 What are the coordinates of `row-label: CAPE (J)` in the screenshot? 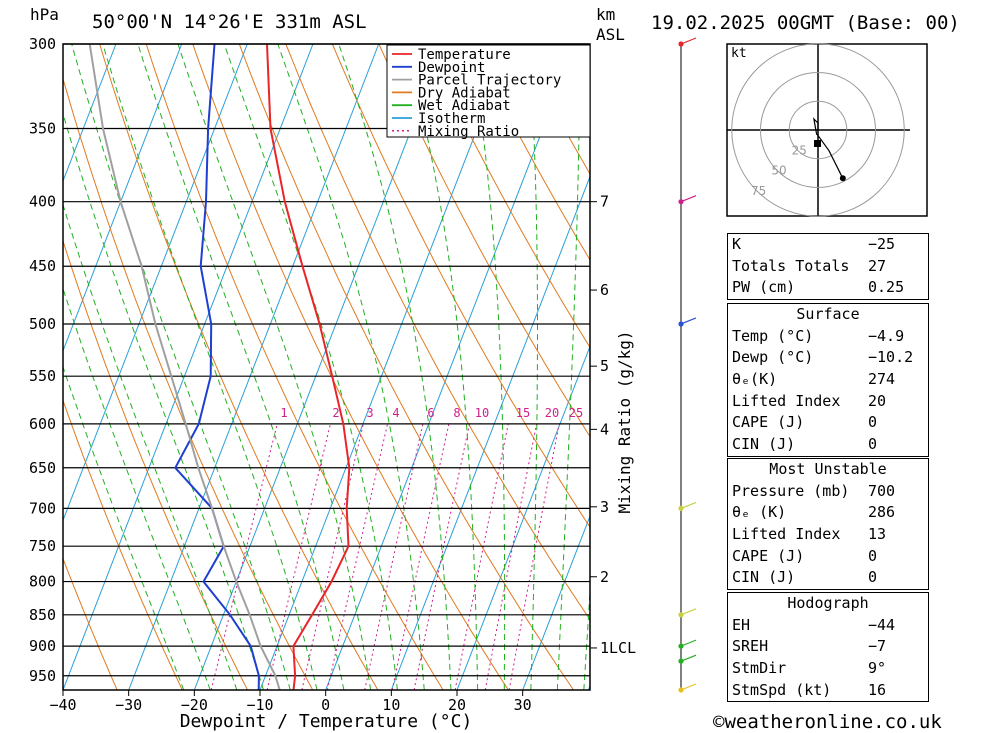 It's located at (768, 555).